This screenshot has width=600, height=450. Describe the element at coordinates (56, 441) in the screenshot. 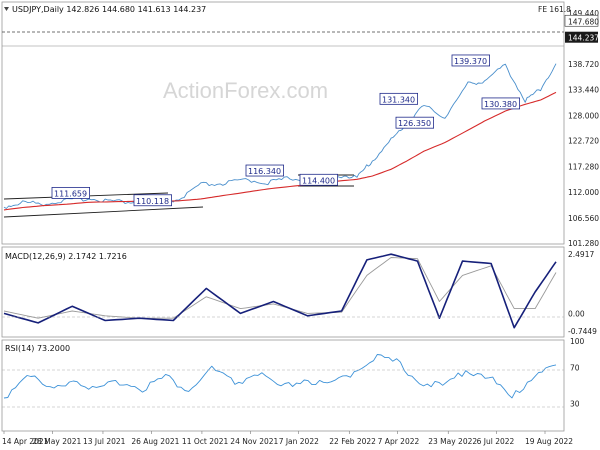

I see `x-tick-label: 28 May 2021` at that location.